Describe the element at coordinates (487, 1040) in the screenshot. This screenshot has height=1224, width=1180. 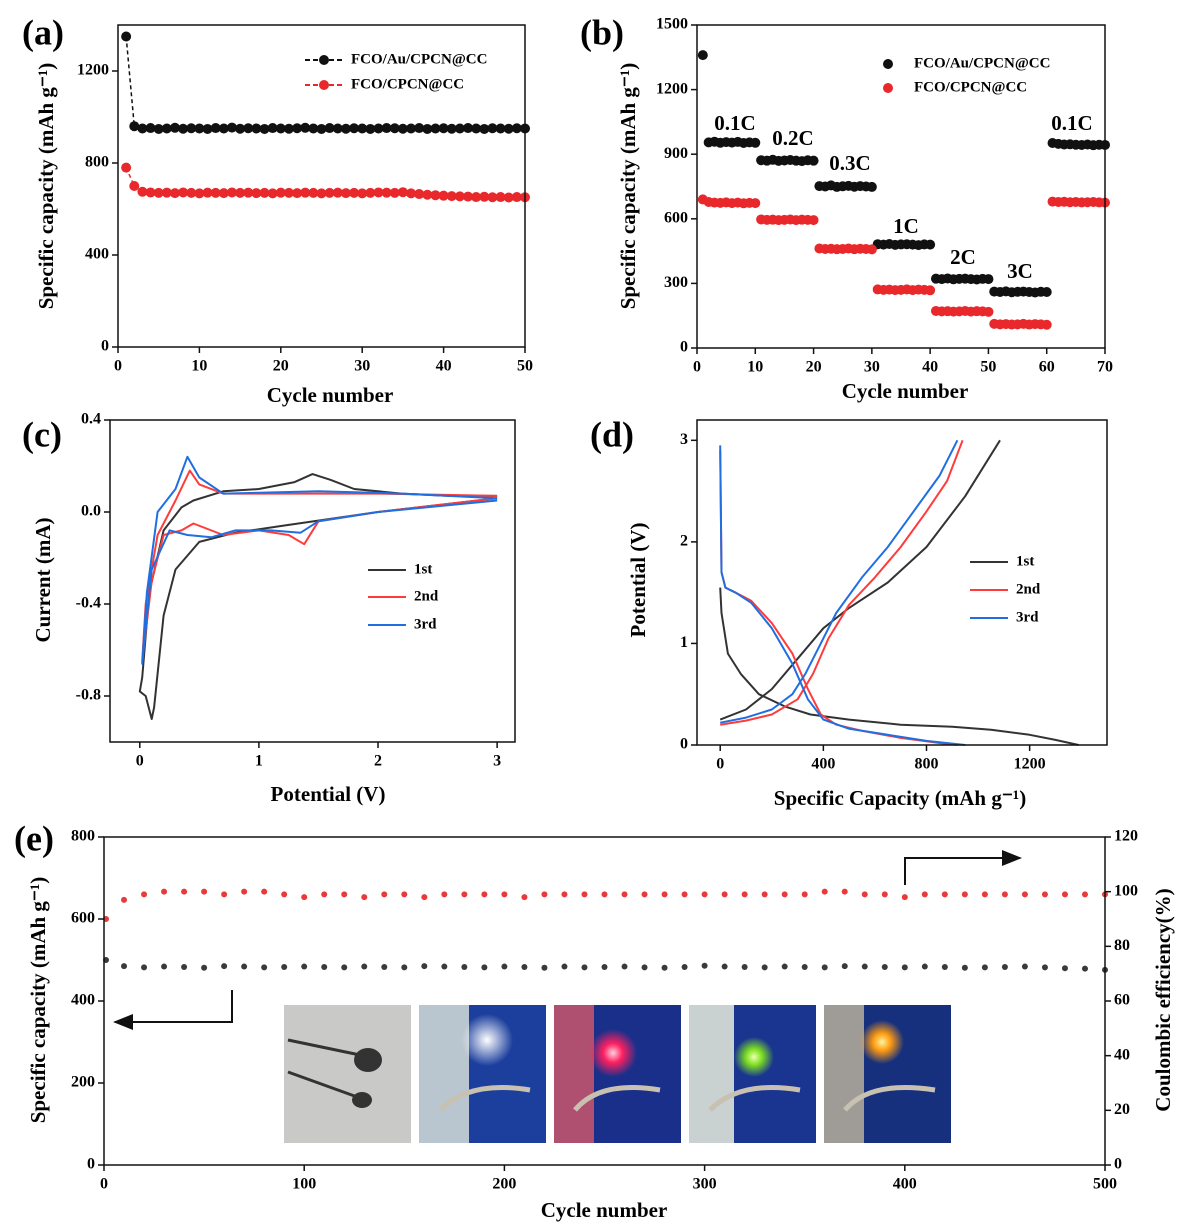
I see `led-glow` at that location.